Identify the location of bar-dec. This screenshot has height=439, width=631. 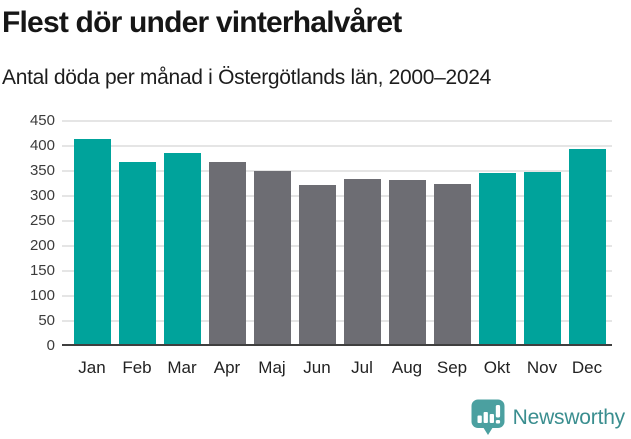
(587, 247).